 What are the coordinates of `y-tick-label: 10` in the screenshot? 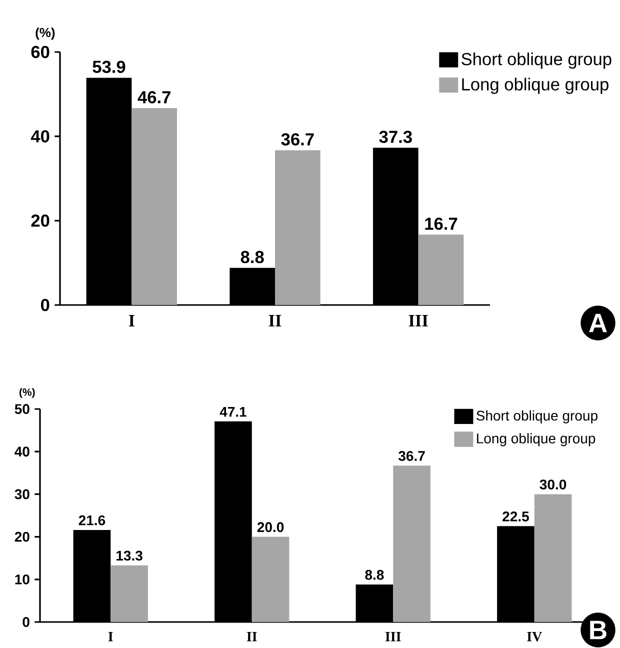 It's located at (22, 579).